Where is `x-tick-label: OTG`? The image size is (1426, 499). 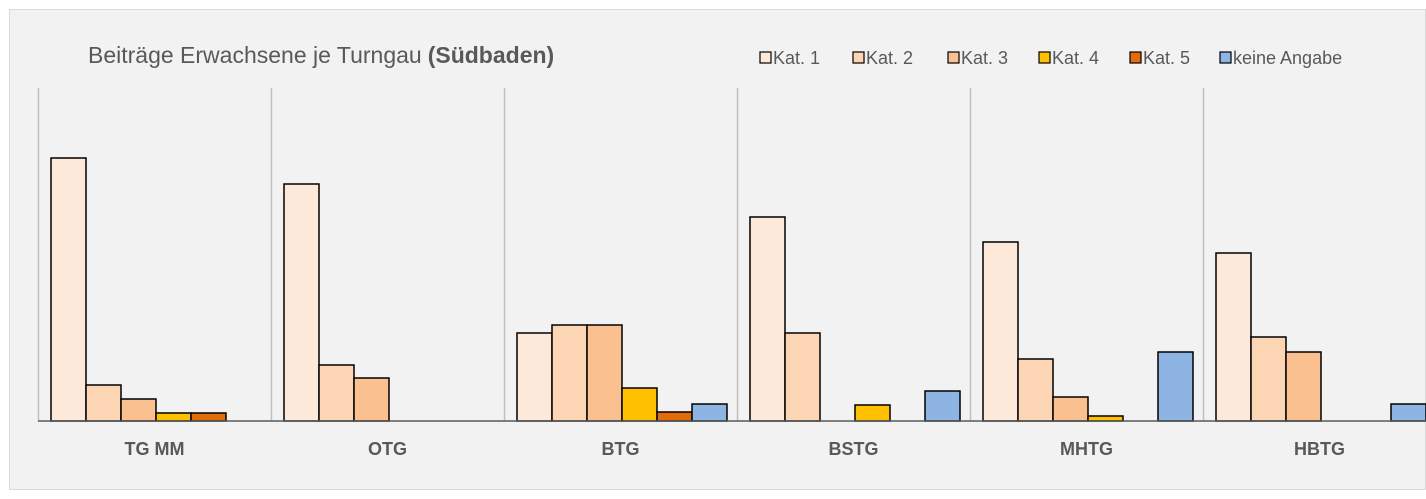 x-tick-label: OTG is located at coordinates (387, 449).